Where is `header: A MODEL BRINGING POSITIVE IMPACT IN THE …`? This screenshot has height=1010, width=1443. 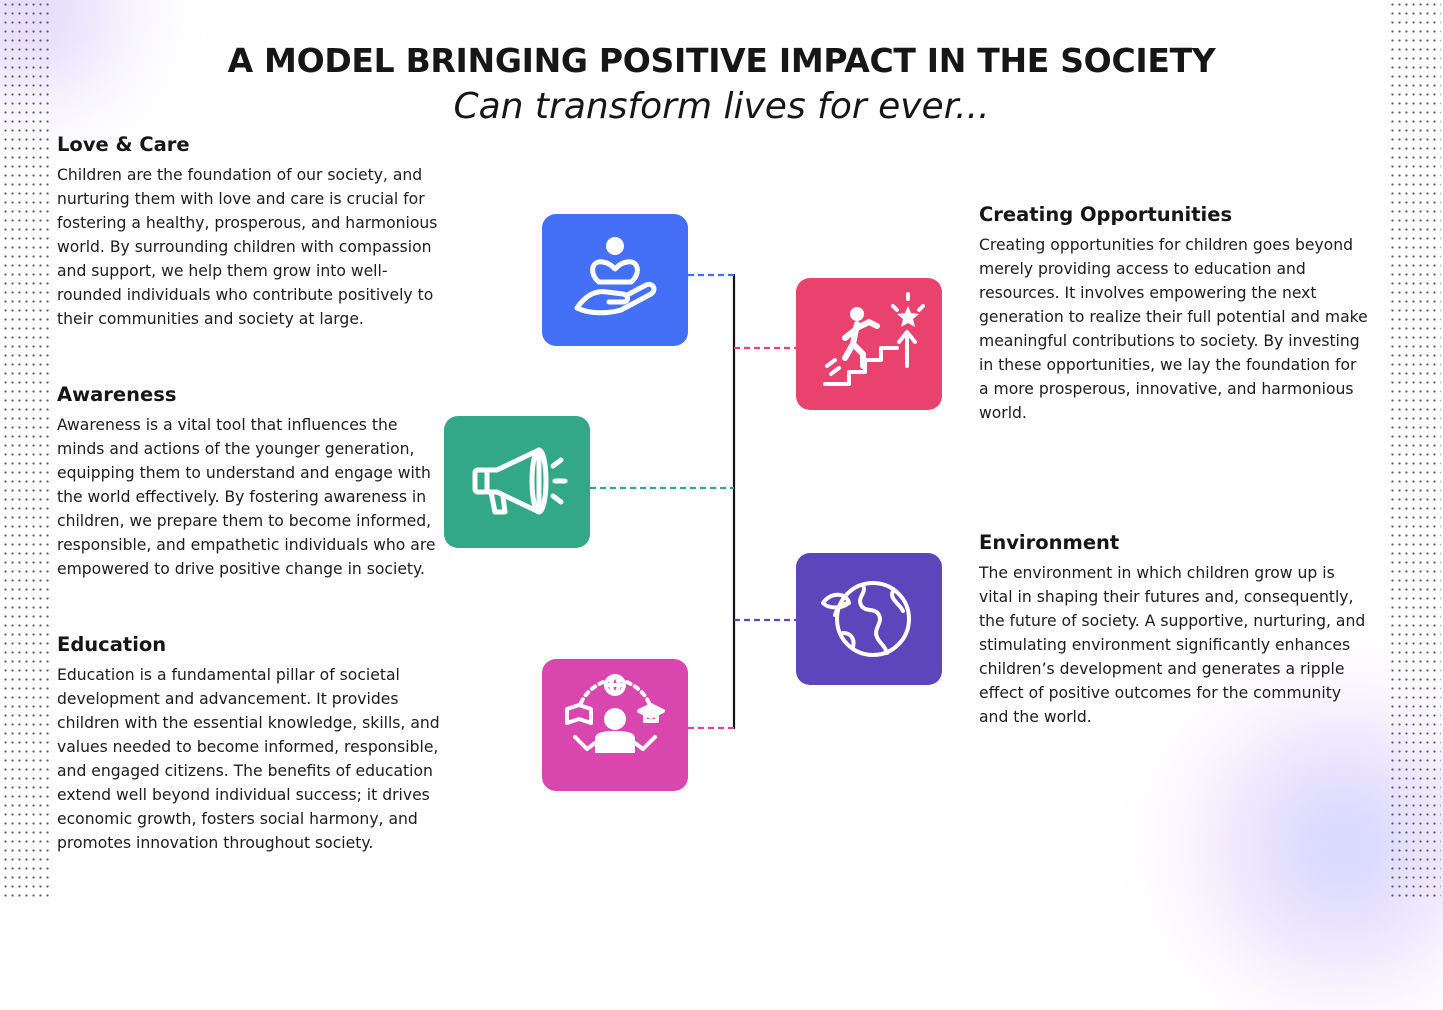
header: A MODEL BRINGING POSITIVE IMPACT IN THE … is located at coordinates (721, 84).